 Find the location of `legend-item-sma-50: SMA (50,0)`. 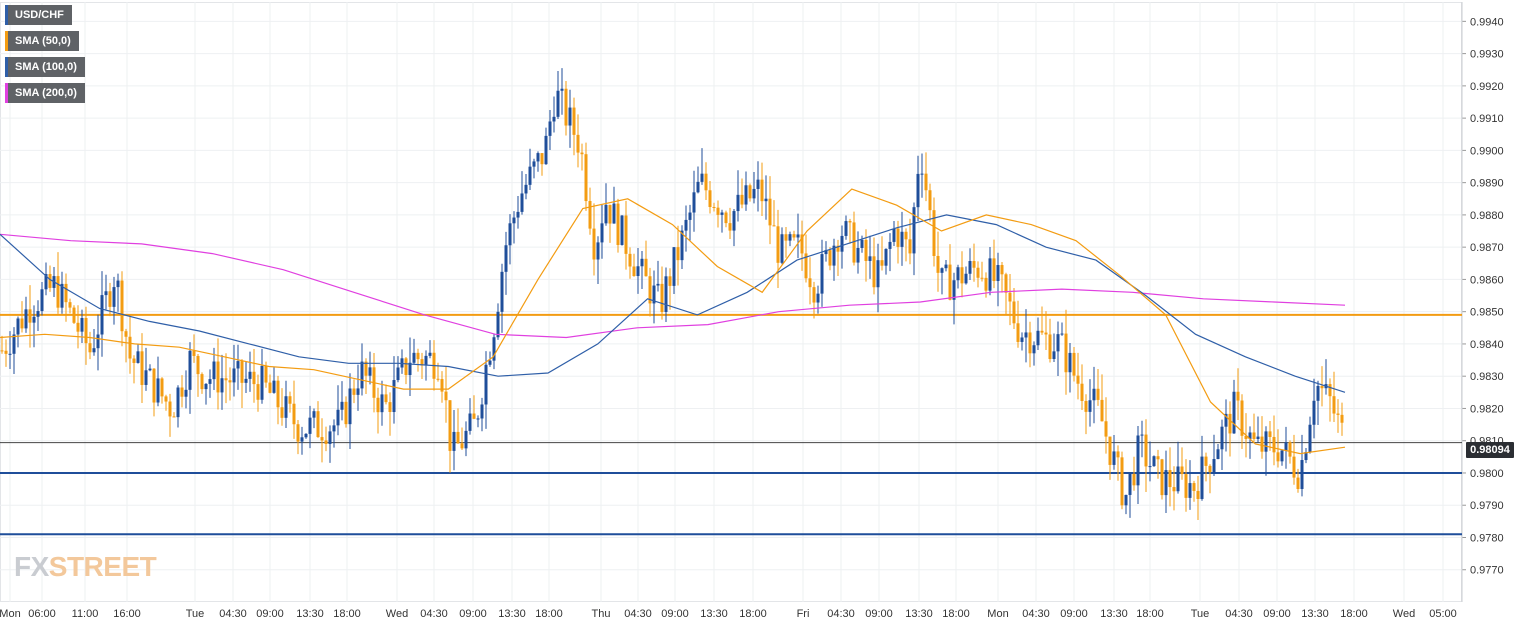

legend-item-sma-50: SMA (50,0) is located at coordinates (42, 41).